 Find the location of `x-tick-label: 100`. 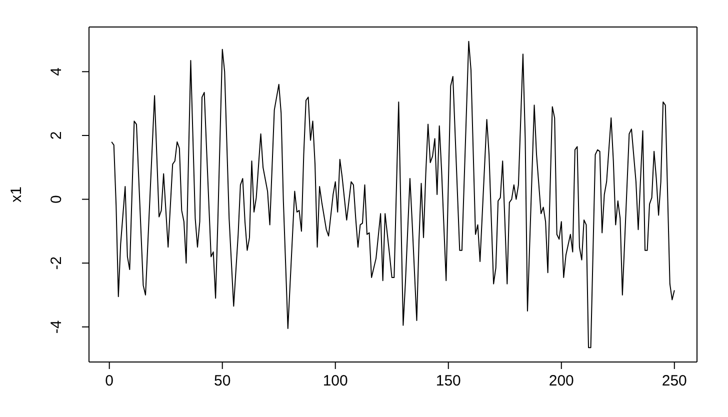

x-tick-label: 100 is located at coordinates (335, 381).